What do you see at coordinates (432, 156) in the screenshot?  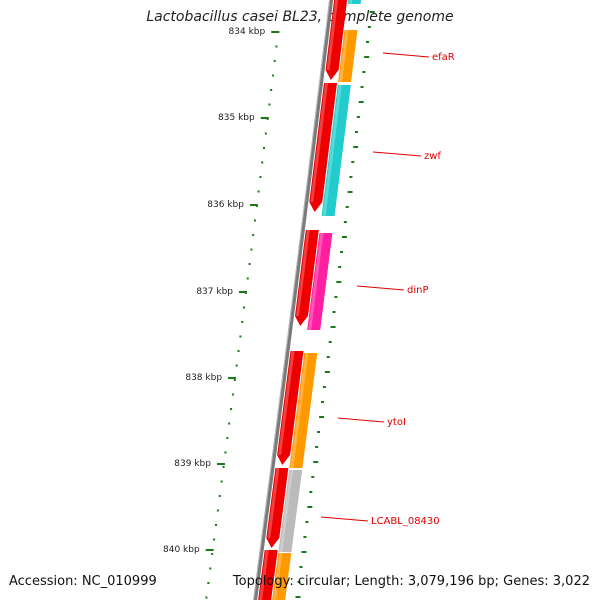 I see `gene-label: zwf` at bounding box center [432, 156].